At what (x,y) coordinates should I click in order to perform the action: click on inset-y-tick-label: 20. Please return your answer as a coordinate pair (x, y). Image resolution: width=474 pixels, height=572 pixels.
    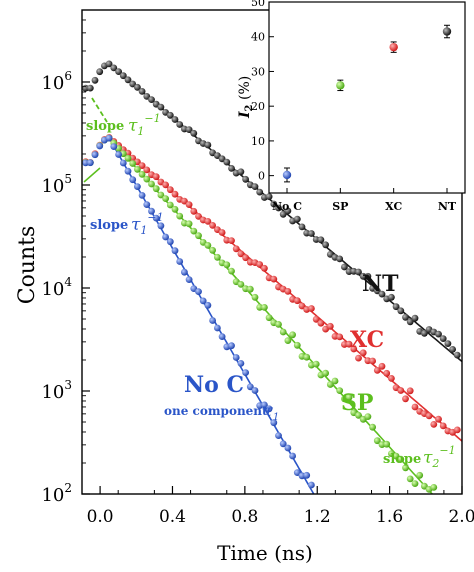
    Looking at the image, I should click on (258, 106).